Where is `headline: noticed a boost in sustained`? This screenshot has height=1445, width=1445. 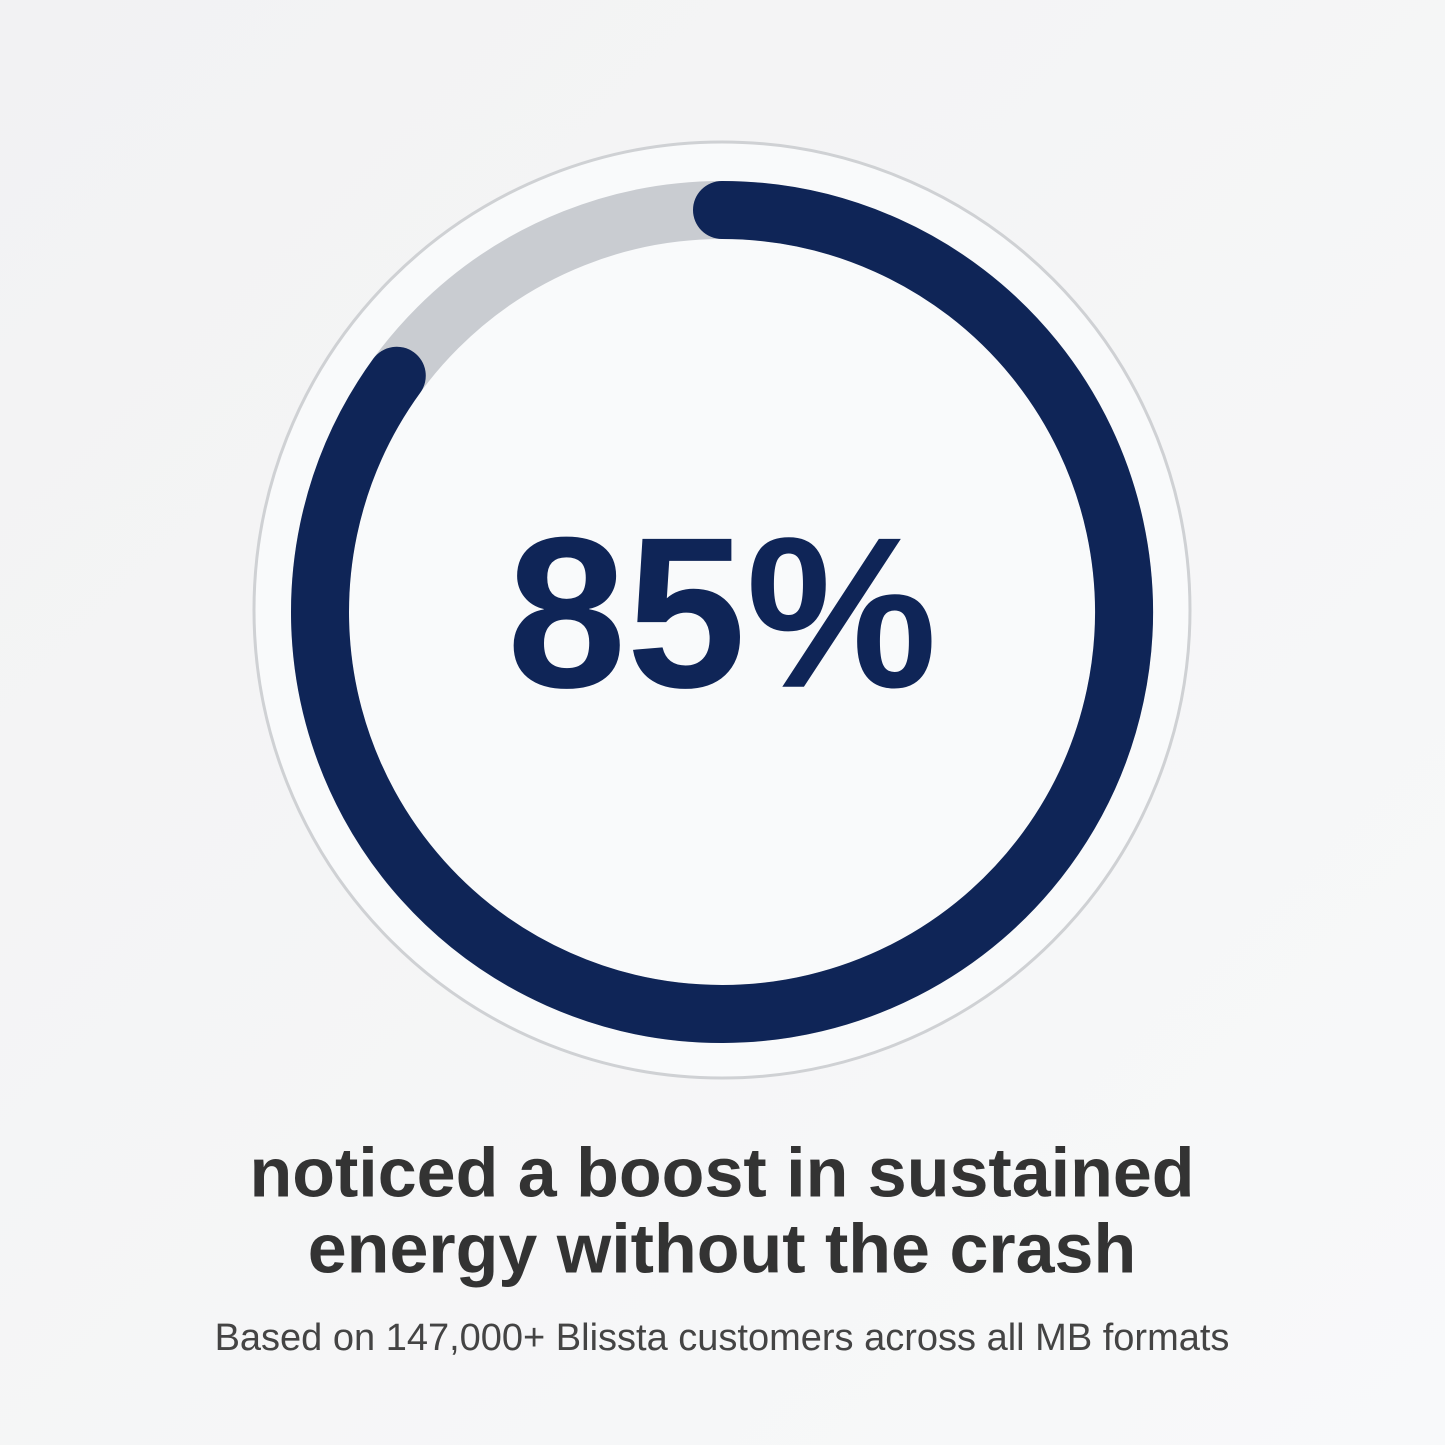
headline: noticed a boost in sustained is located at coordinates (721, 1172).